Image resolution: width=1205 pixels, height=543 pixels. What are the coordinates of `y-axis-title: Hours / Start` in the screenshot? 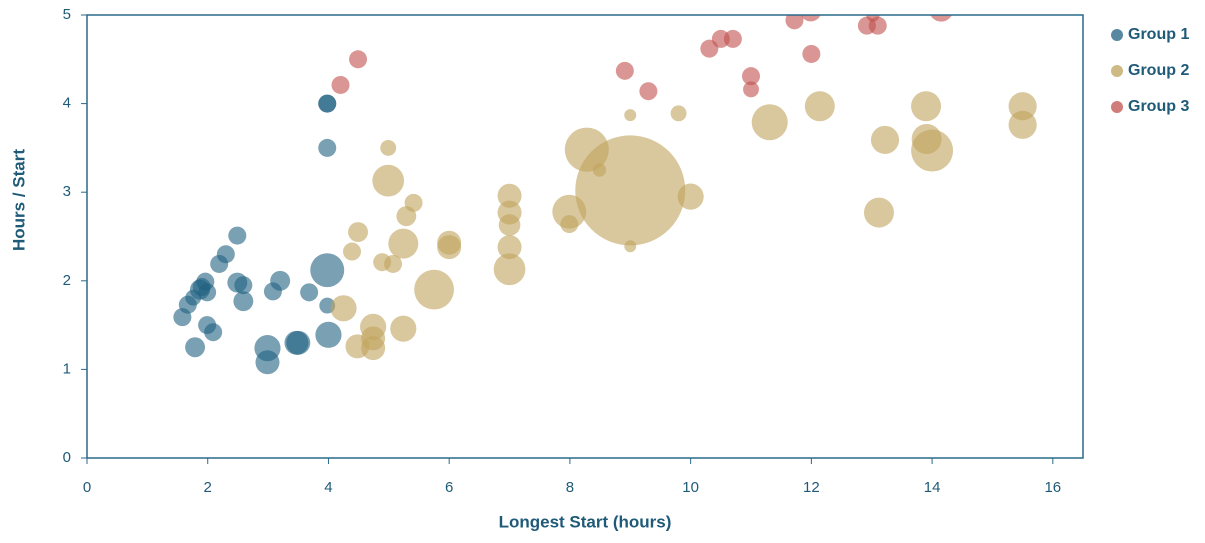 It's located at (18, 200).